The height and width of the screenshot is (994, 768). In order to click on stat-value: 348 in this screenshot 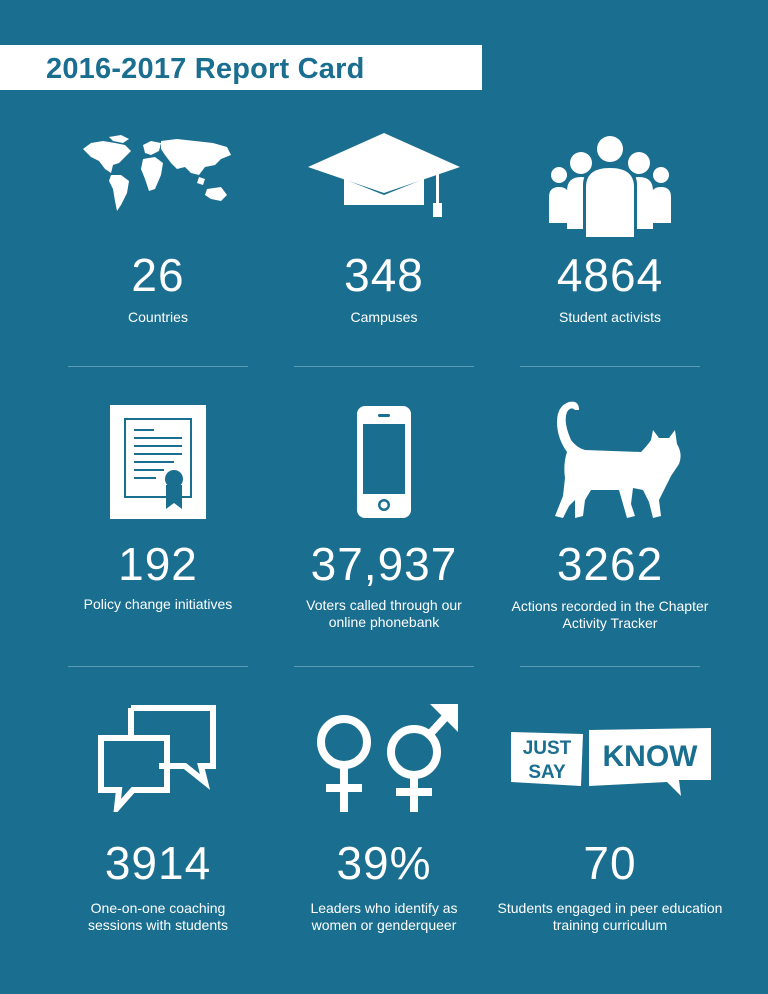, I will do `click(384, 275)`.